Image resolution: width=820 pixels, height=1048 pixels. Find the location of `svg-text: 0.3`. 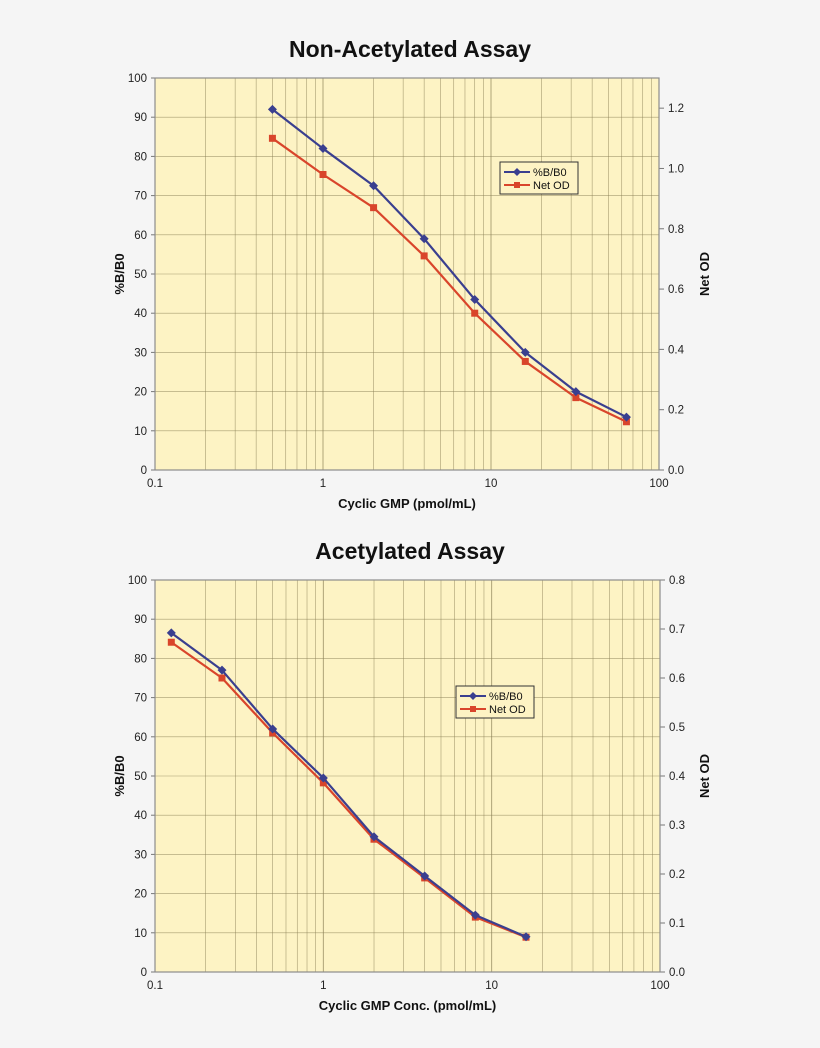

svg-text: 0.3 is located at coordinates (677, 826).